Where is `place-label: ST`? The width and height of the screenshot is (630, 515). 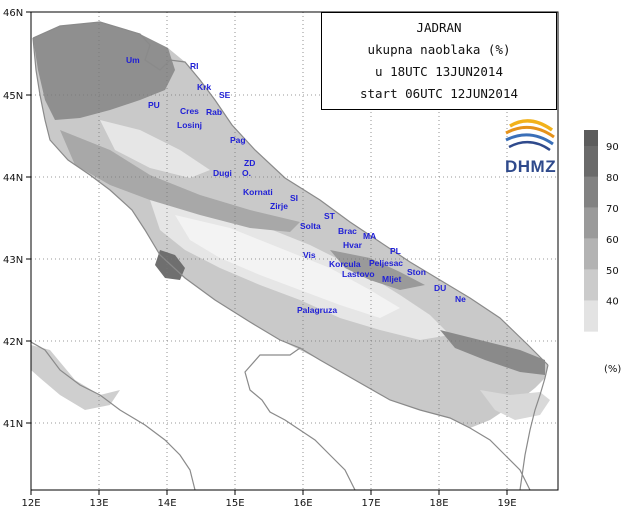
place-label: ST is located at coordinates (330, 216).